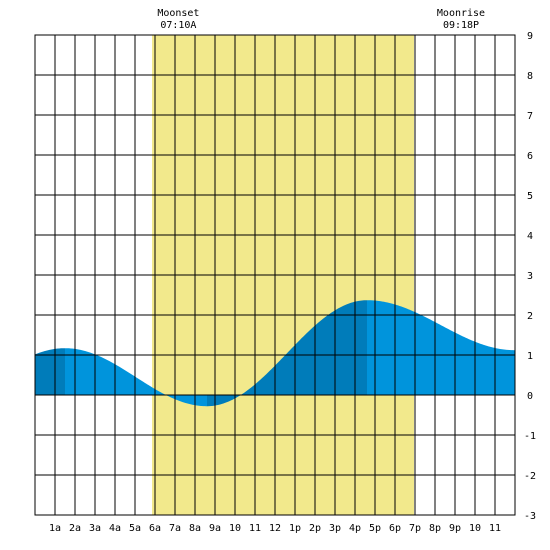  I want to click on x-tick-label: 4p, so click(355, 528).